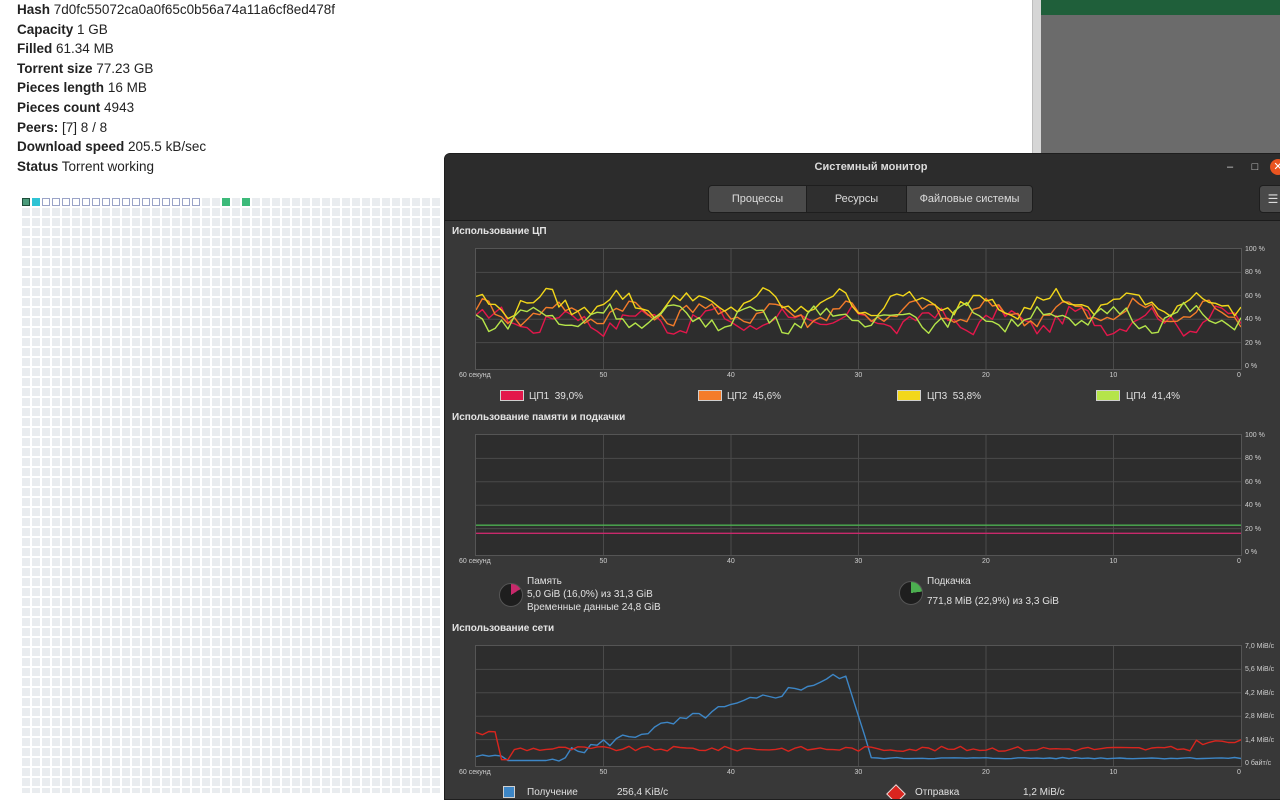  Describe the element at coordinates (857, 199) in the screenshot. I see `tab-resources: Ресурсы` at that location.